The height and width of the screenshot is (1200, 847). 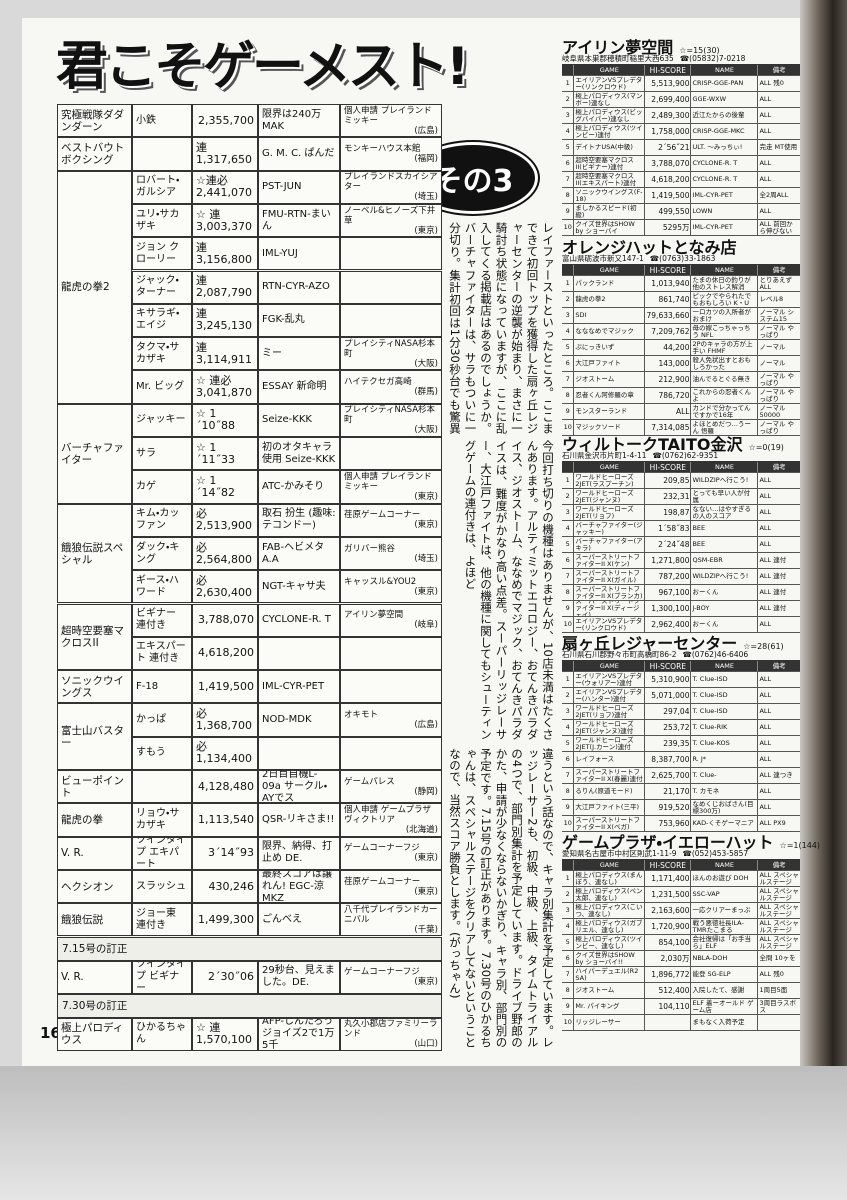 I want to click on note-cell: ALL スペシャルステージ, so click(x=779, y=894).